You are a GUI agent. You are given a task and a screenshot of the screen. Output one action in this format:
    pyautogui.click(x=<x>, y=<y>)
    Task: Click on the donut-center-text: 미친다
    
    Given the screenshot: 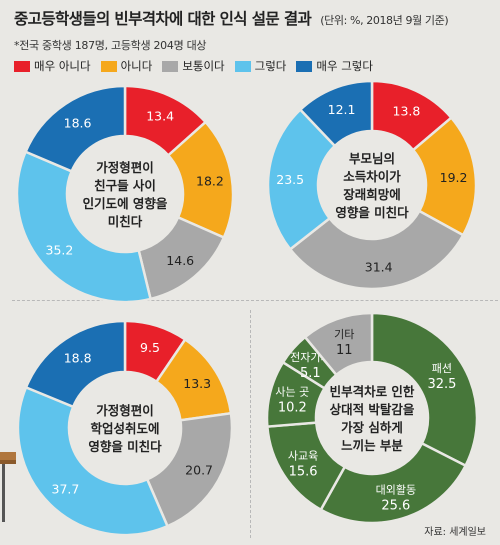 What is the action you would take?
    pyautogui.click(x=125, y=221)
    